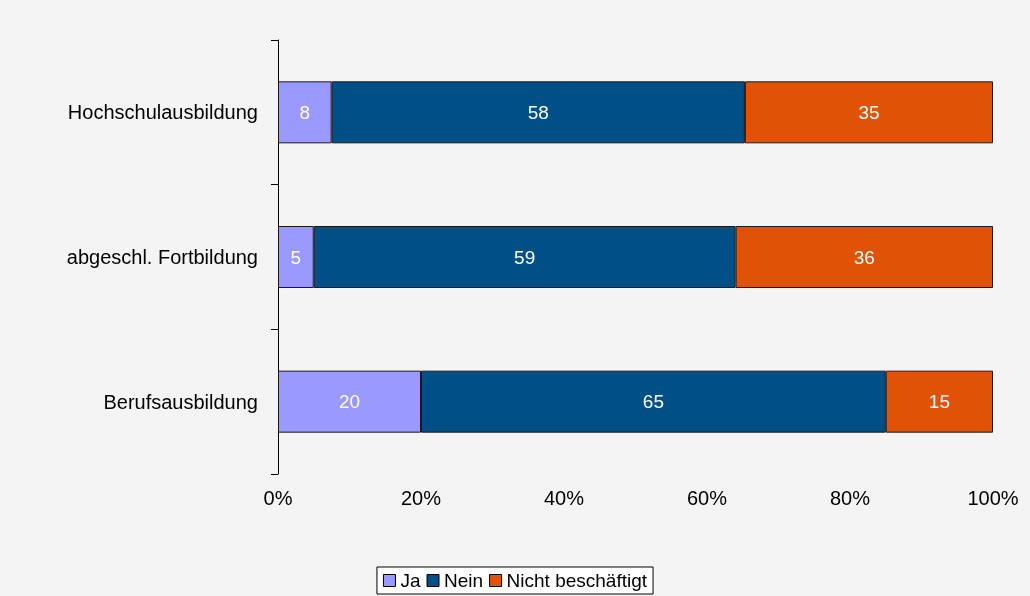  What do you see at coordinates (162, 112) in the screenshot?
I see `y-tick-label: Hochschulausbildung` at bounding box center [162, 112].